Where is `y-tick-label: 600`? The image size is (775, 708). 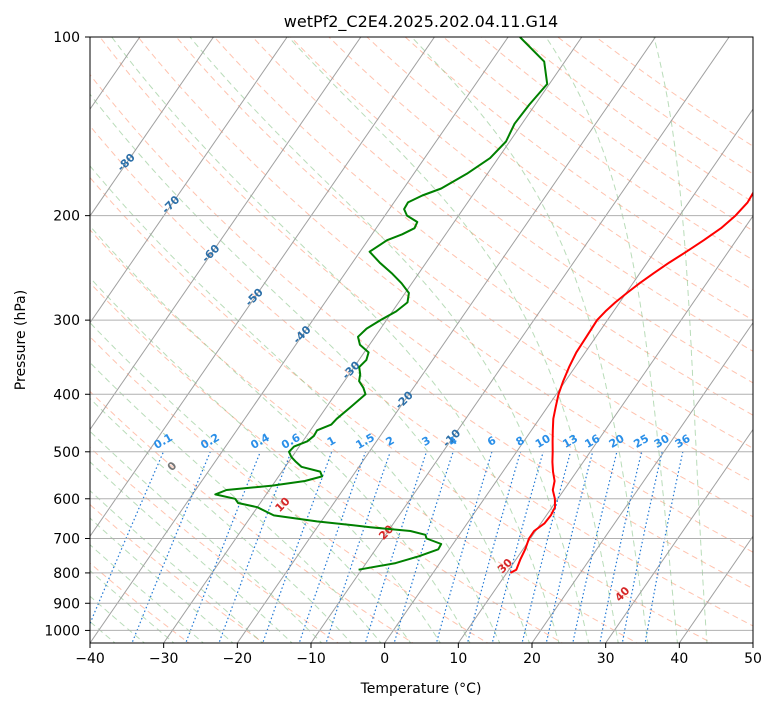
y-tick-label: 600 is located at coordinates (66, 500).